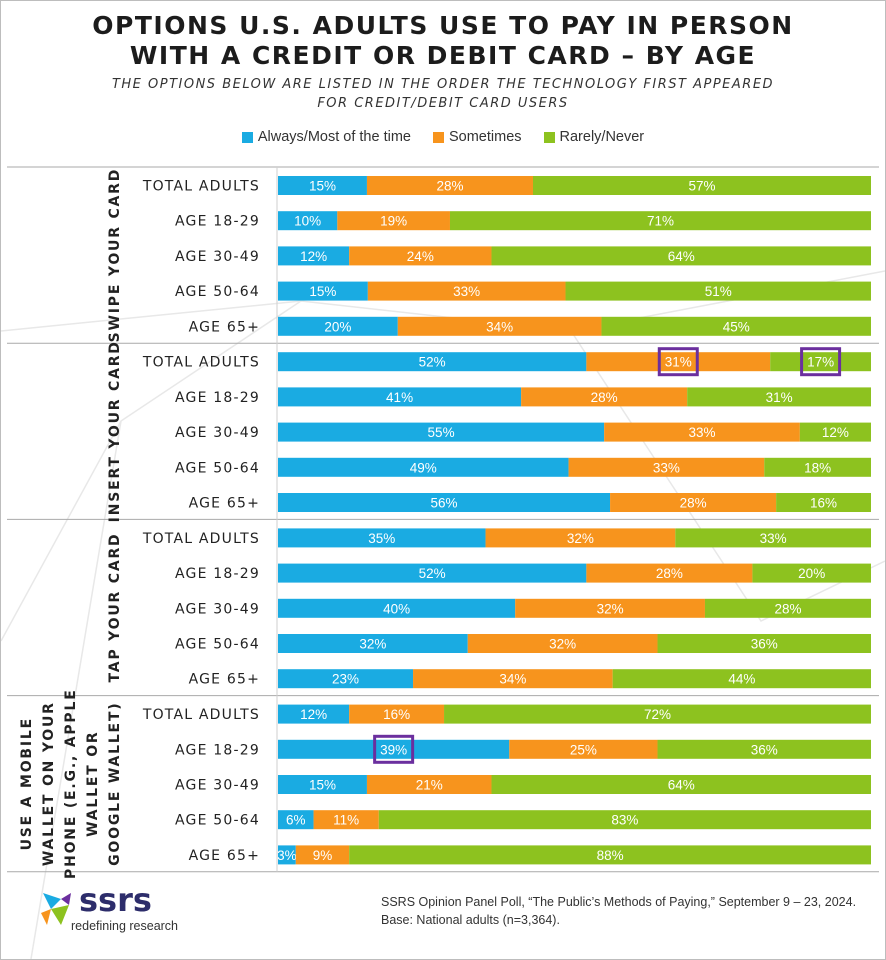 This screenshot has height=960, width=886. I want to click on category-label-line: INSERT YOUR CARD, so click(115, 431).